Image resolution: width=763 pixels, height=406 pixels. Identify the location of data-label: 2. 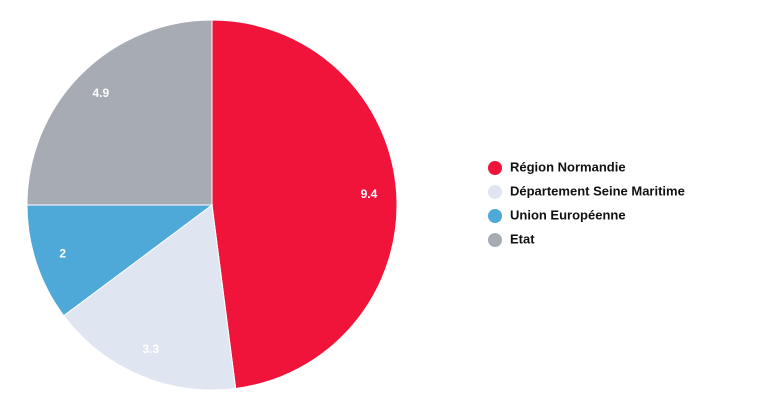
(62, 254).